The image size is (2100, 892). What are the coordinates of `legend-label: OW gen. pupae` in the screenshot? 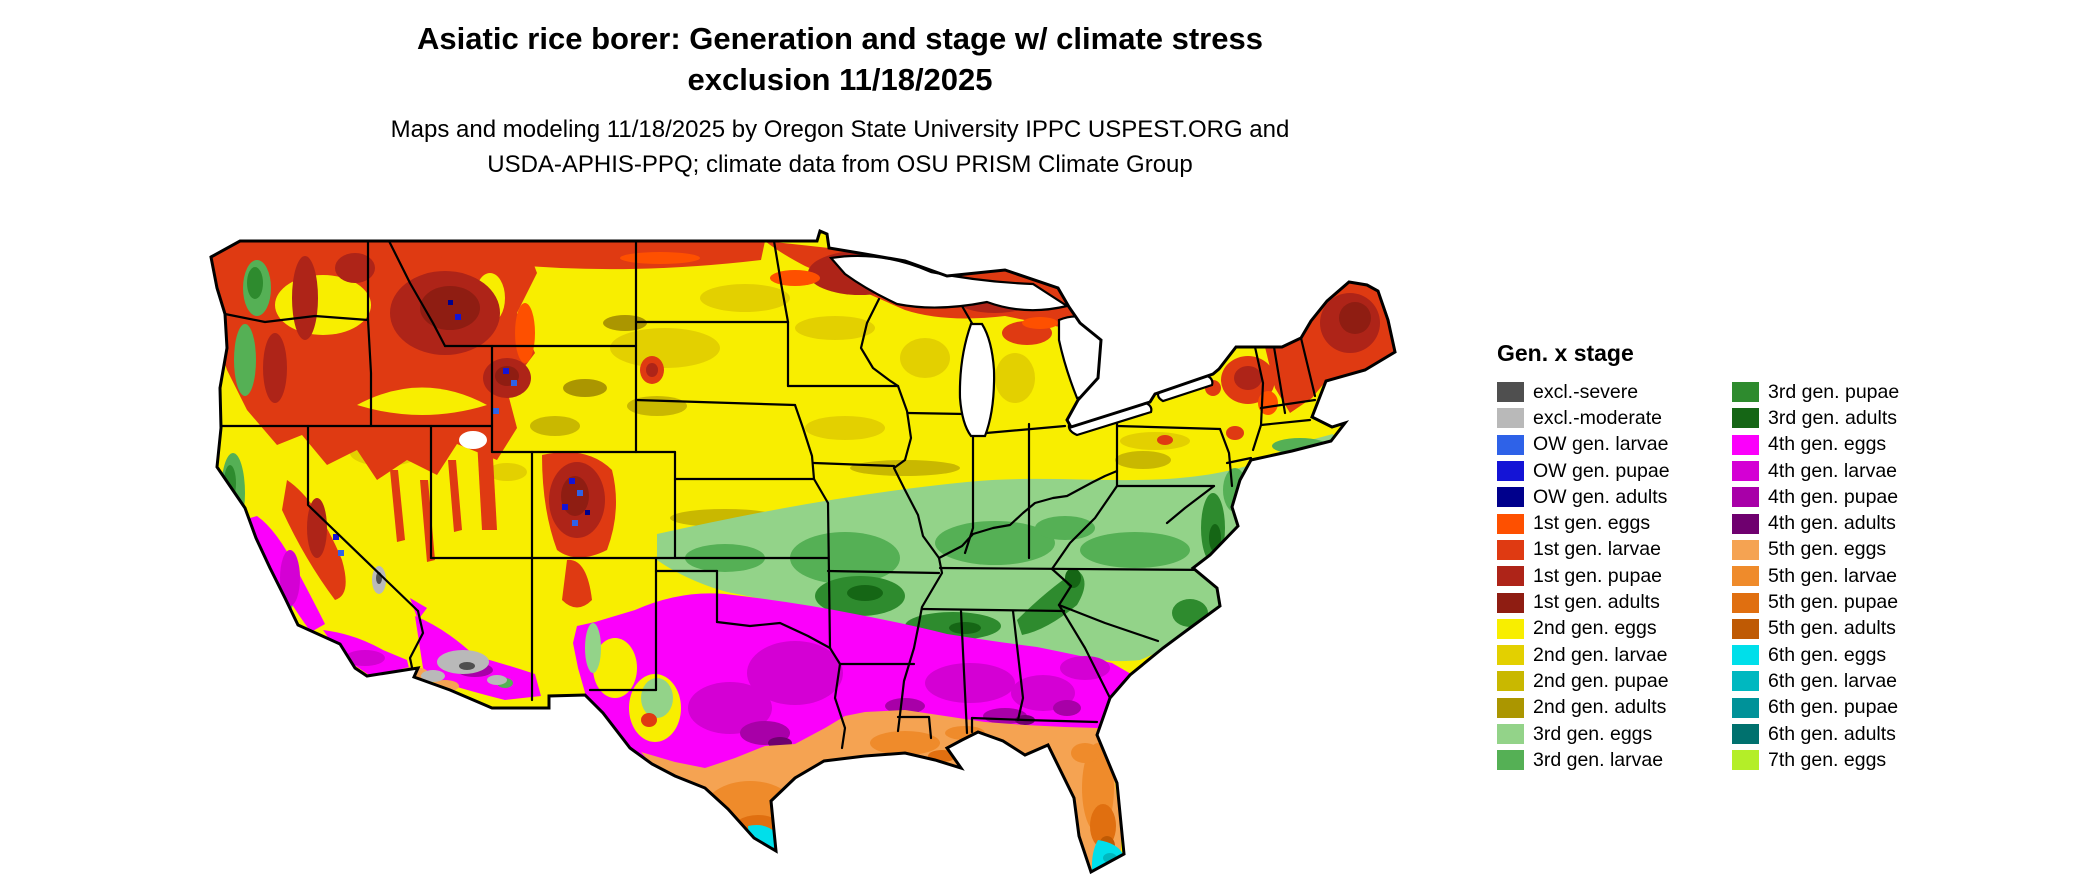 It's located at (1601, 470).